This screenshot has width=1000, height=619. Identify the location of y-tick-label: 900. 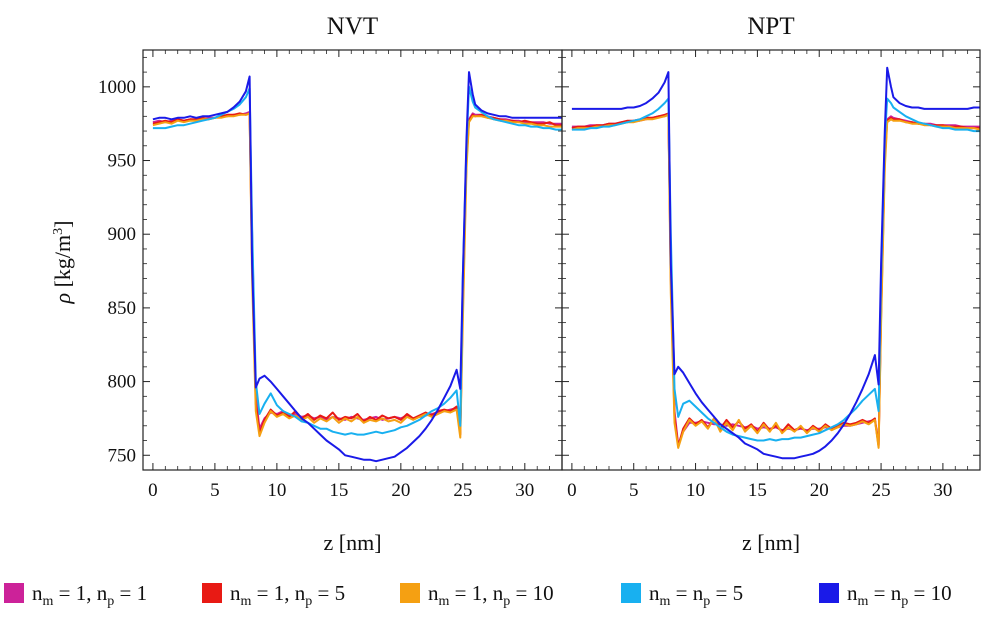
(122, 234).